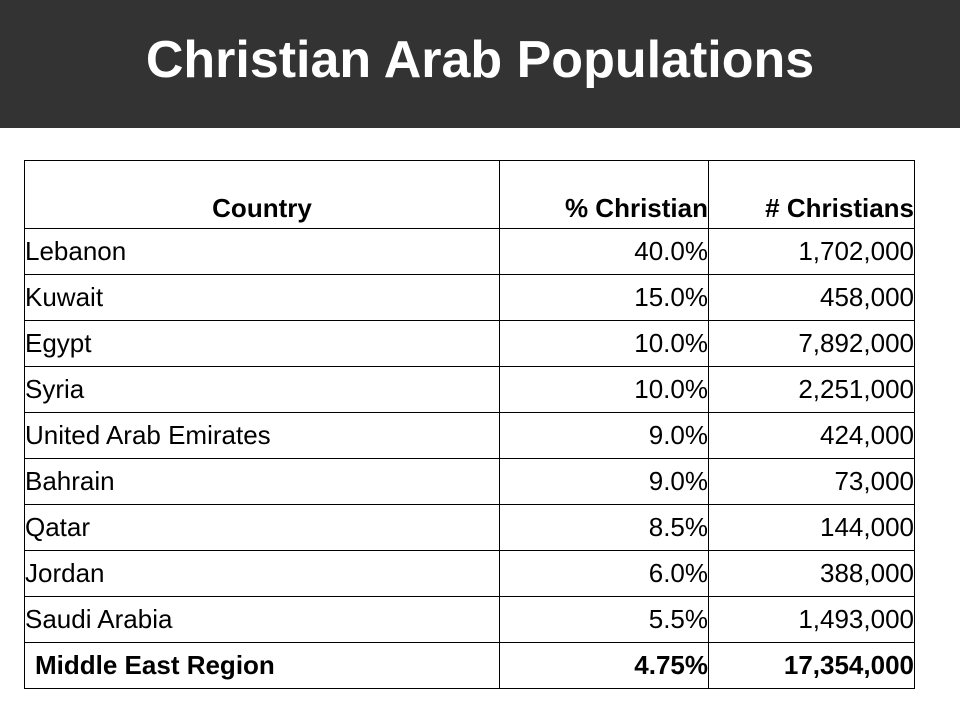 The height and width of the screenshot is (720, 960). What do you see at coordinates (604, 194) in the screenshot?
I see `column-header-percent-christian: % Christian` at bounding box center [604, 194].